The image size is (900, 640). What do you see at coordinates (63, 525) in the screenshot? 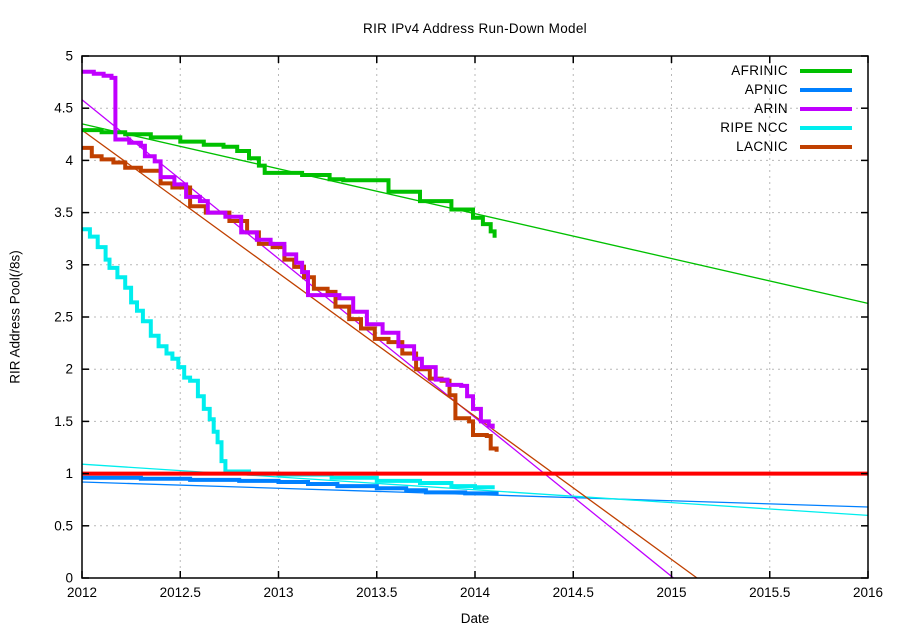
I see `svg-text: 0.5` at bounding box center [63, 525].